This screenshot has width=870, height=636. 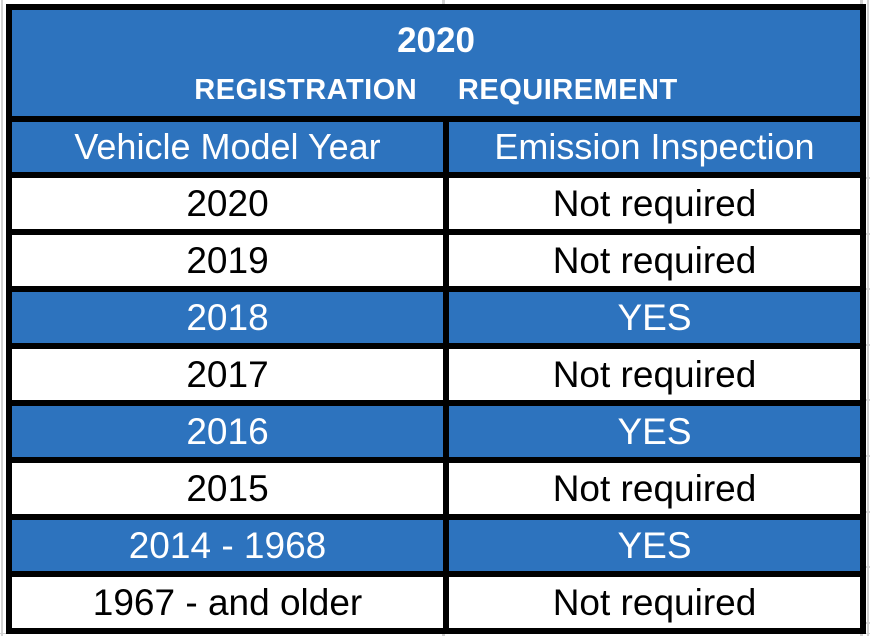 I want to click on table-row: 2017 Not required, so click(x=436, y=374).